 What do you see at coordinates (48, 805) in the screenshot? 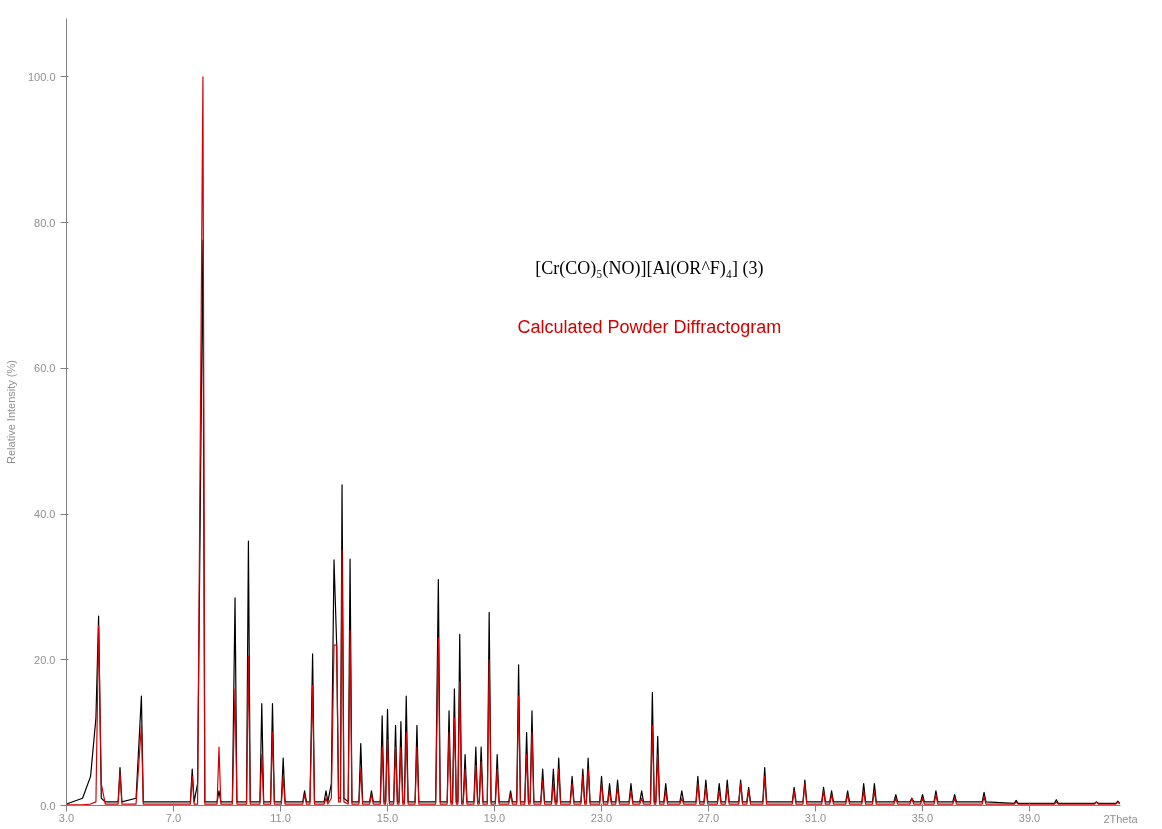
I see `y-tick-label: 0.0` at bounding box center [48, 805].